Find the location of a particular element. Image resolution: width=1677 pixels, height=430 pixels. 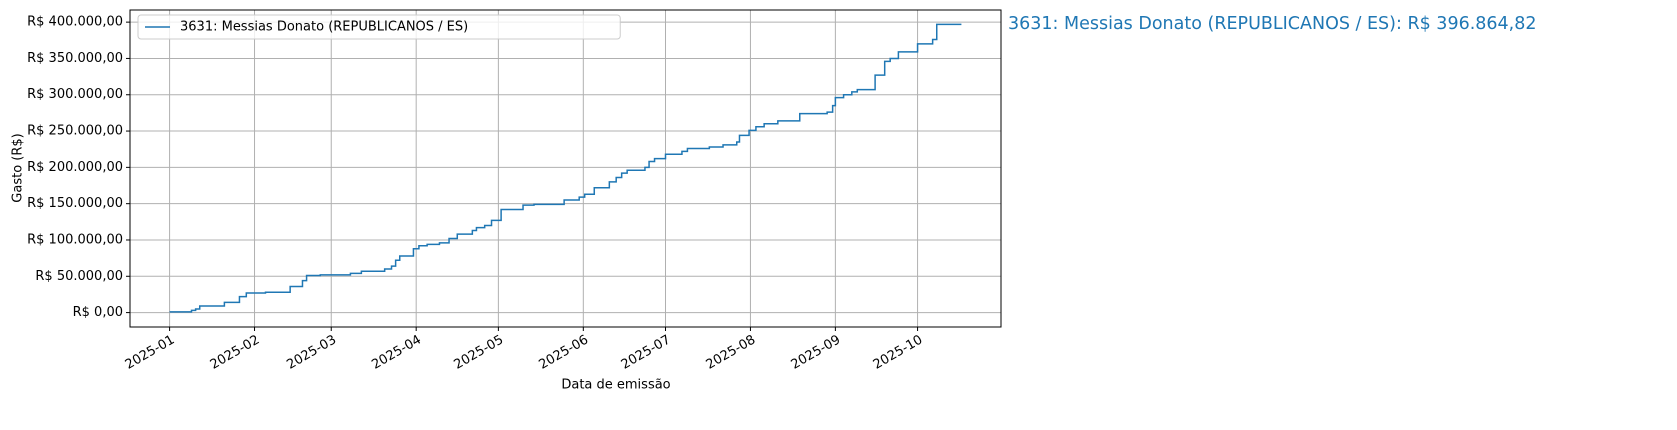

y-tick-label: R$ 100.000,00 is located at coordinates (75, 239).